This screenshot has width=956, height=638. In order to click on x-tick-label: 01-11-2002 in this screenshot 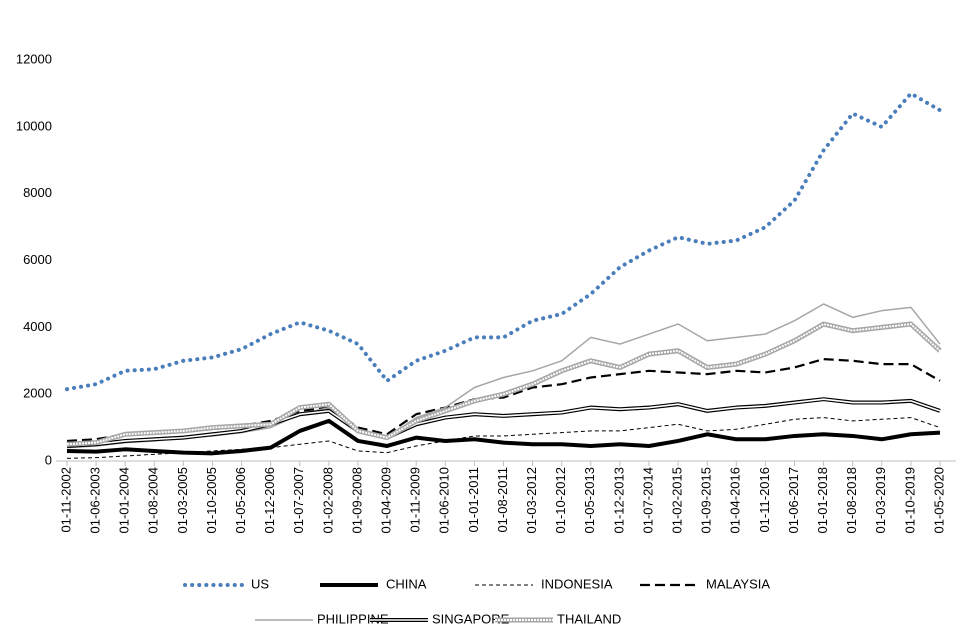, I will do `click(65, 500)`.